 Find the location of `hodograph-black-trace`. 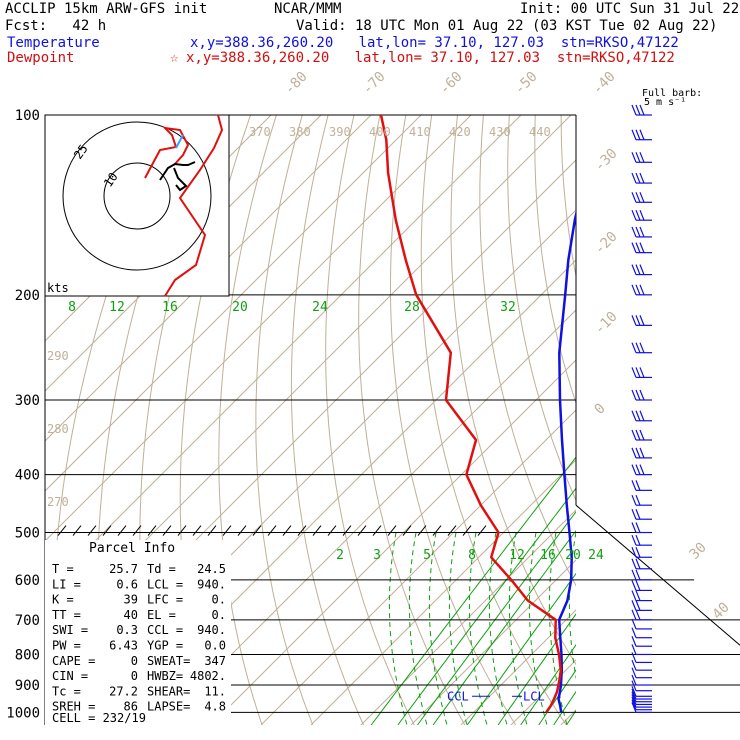

hodograph-black-trace is located at coordinates (180, 179).